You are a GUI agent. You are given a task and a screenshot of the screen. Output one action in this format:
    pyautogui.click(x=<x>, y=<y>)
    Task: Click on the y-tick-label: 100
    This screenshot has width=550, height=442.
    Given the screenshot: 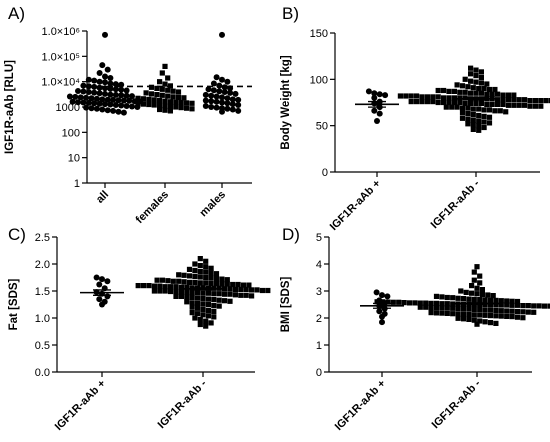 What is the action you would take?
    pyautogui.click(x=71, y=133)
    